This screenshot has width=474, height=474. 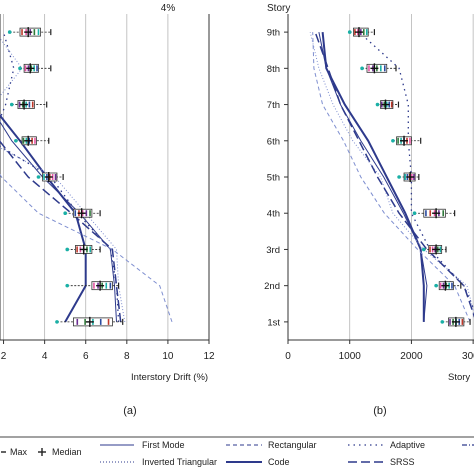 I want to click on legend-code-label: Code, so click(x=279, y=462).